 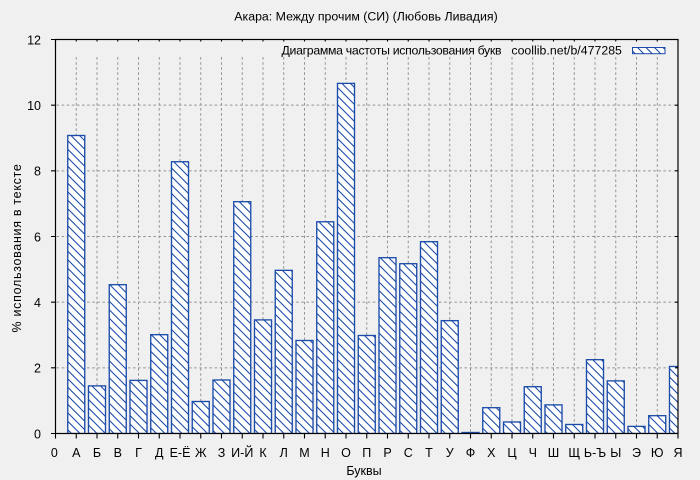 What do you see at coordinates (566, 50) in the screenshot?
I see `svg-text: coollib.net/b/477285` at bounding box center [566, 50].